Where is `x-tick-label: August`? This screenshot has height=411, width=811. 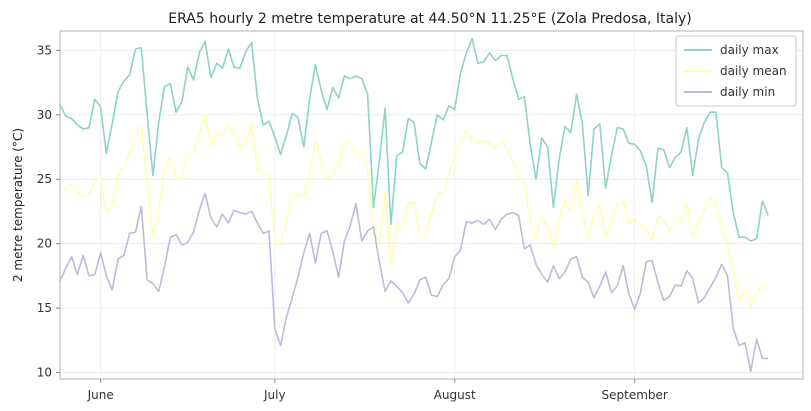 x-tick-label: August is located at coordinates (455, 395).